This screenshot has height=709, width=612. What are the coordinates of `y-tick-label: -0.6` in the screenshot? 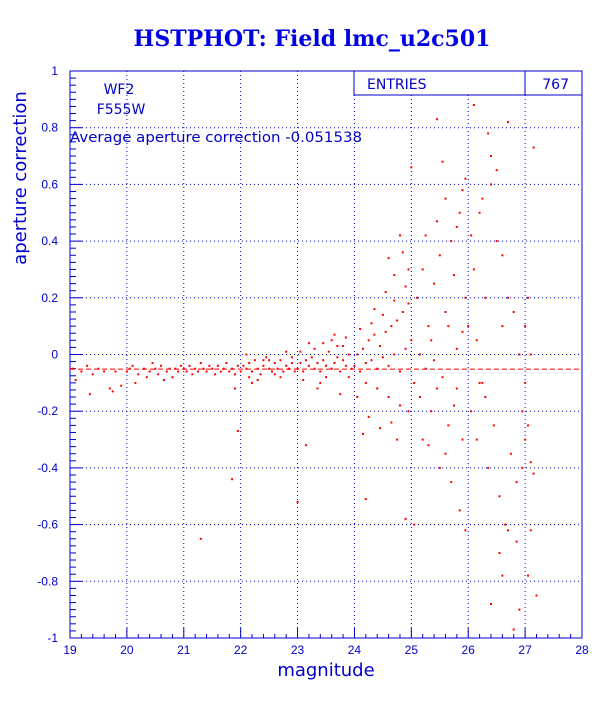 It's located at (47, 525).